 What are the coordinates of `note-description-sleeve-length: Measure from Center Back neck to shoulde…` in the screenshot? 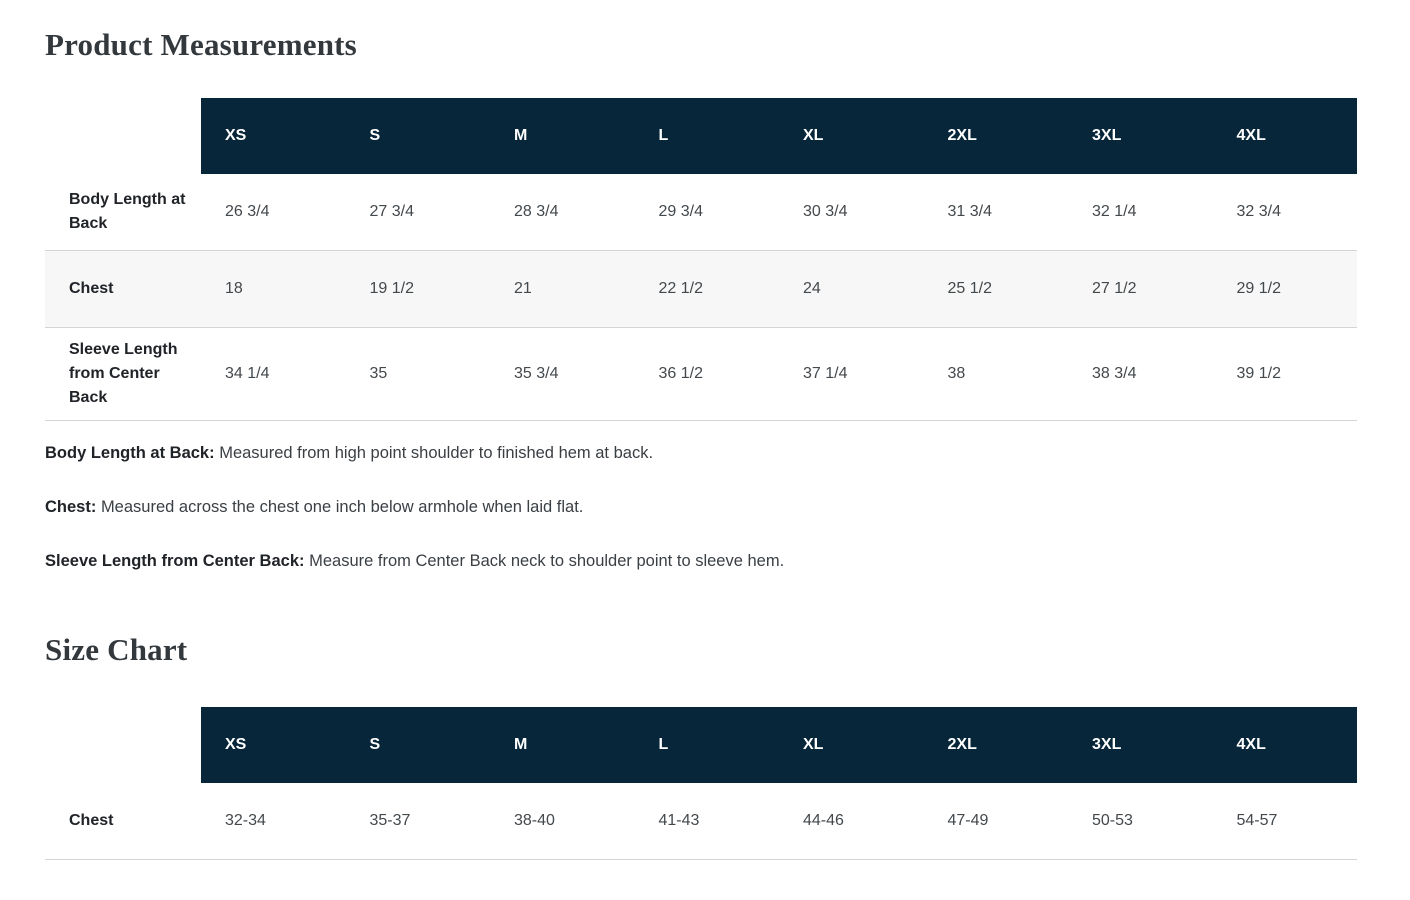 It's located at (547, 561).